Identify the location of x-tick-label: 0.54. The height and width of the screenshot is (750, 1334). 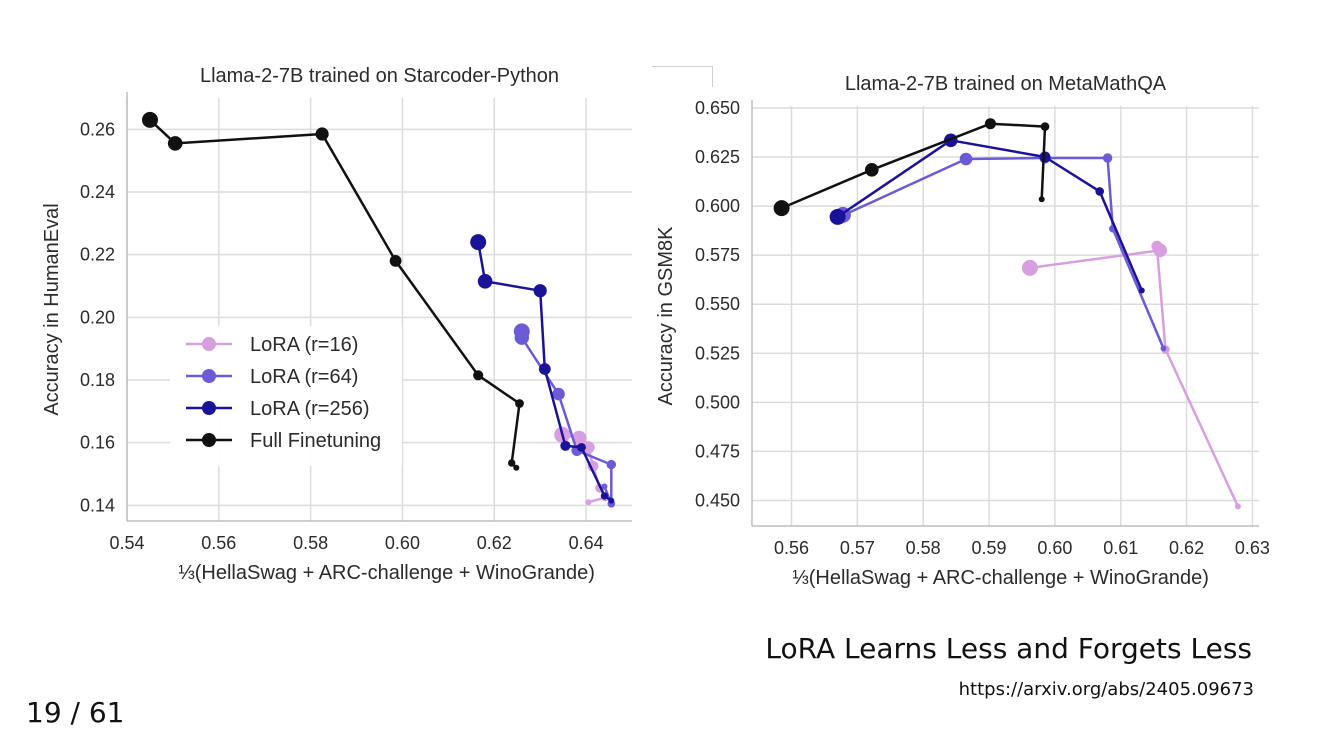
(126, 543).